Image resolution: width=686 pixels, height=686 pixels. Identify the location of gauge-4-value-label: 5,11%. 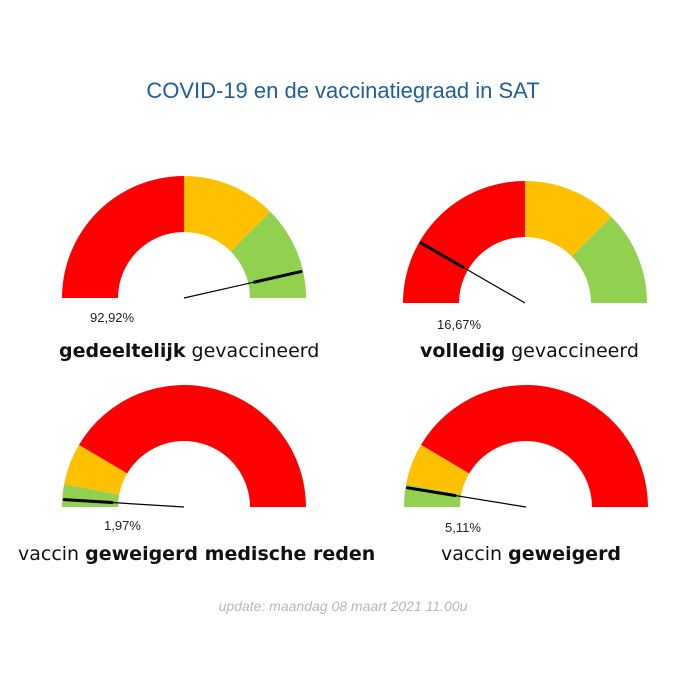
(463, 527).